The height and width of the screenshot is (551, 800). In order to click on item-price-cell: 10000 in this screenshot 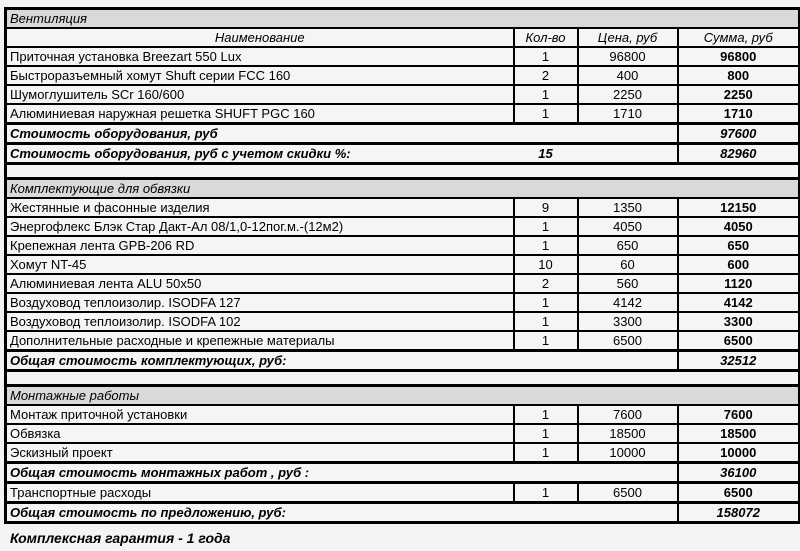, I will do `click(627, 453)`.